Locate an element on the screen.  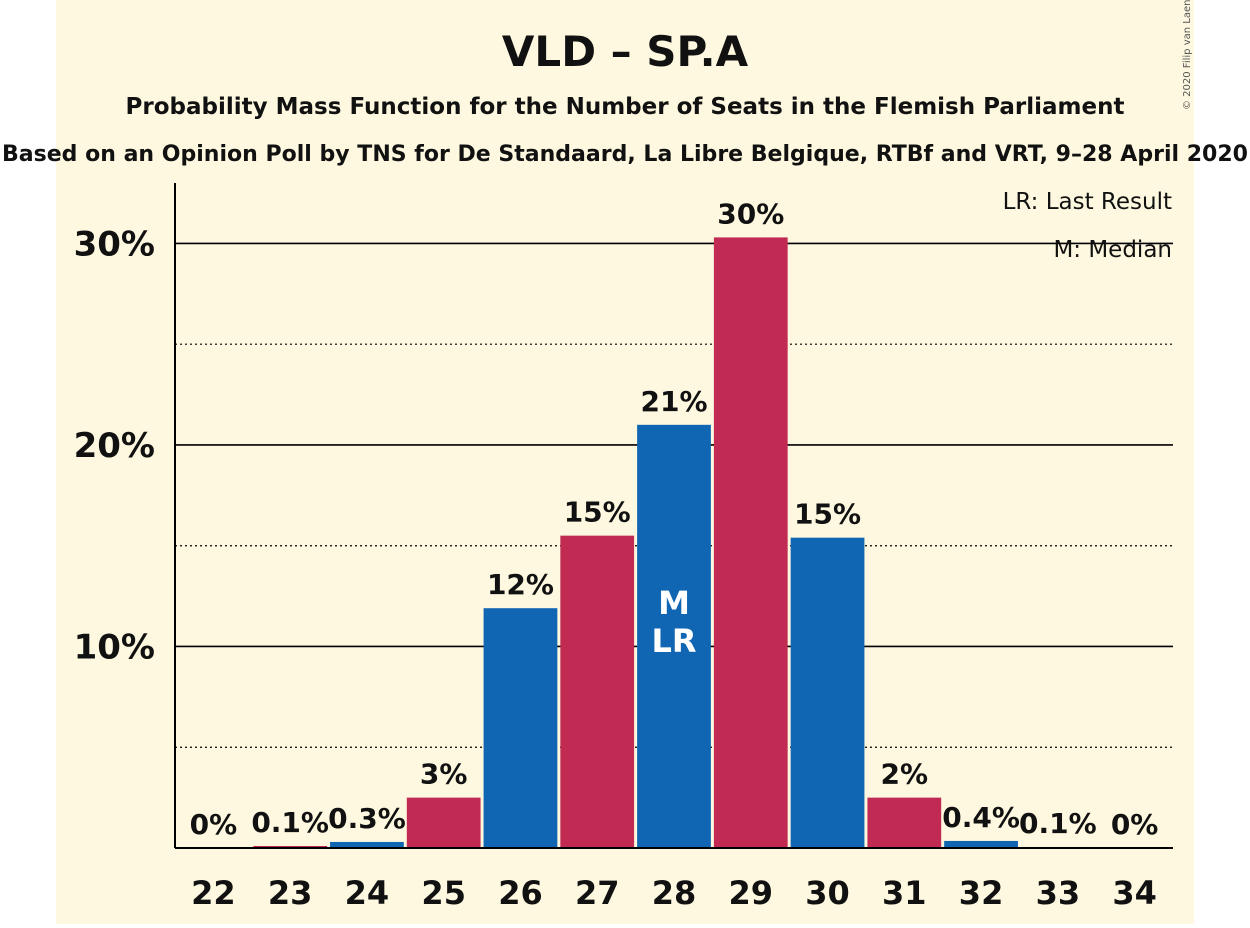
x-tick-label: 32 is located at coordinates (981, 893).